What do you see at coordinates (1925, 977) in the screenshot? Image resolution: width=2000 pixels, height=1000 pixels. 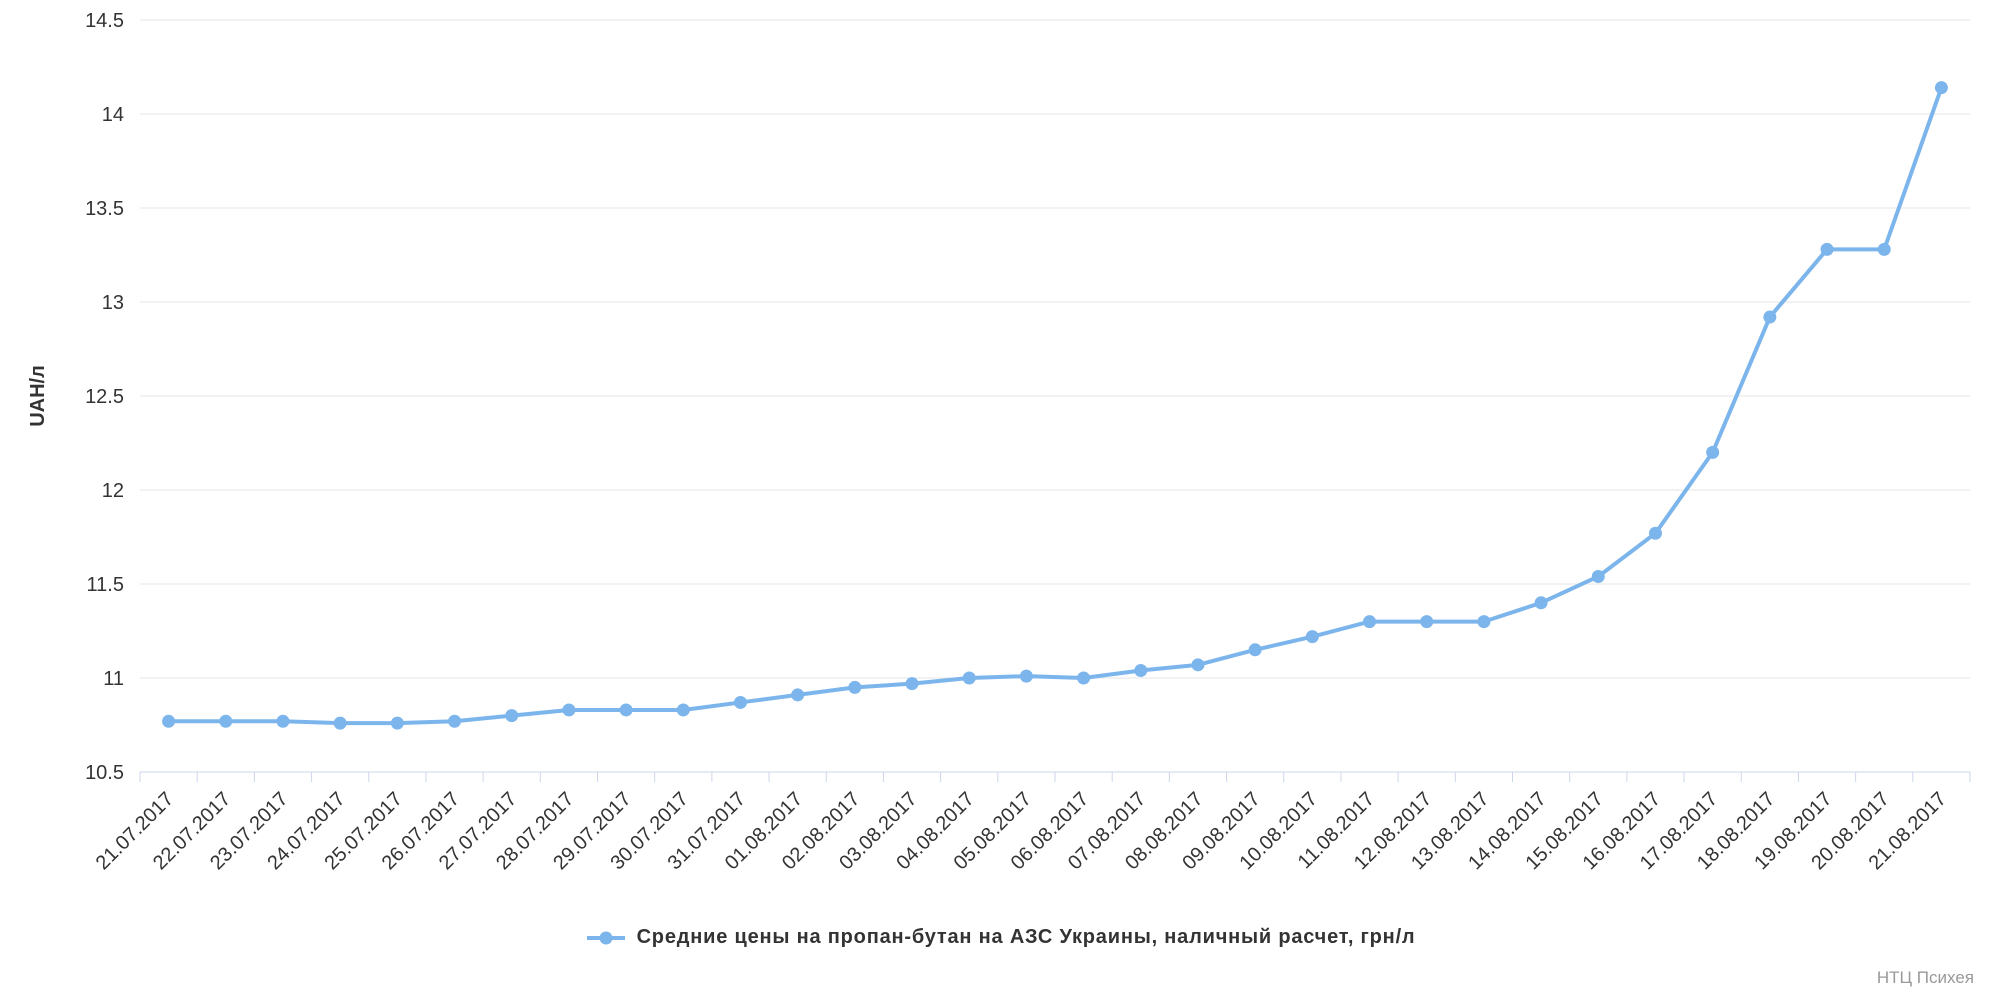 I see `watermark-text: НТЦ Психея` at bounding box center [1925, 977].